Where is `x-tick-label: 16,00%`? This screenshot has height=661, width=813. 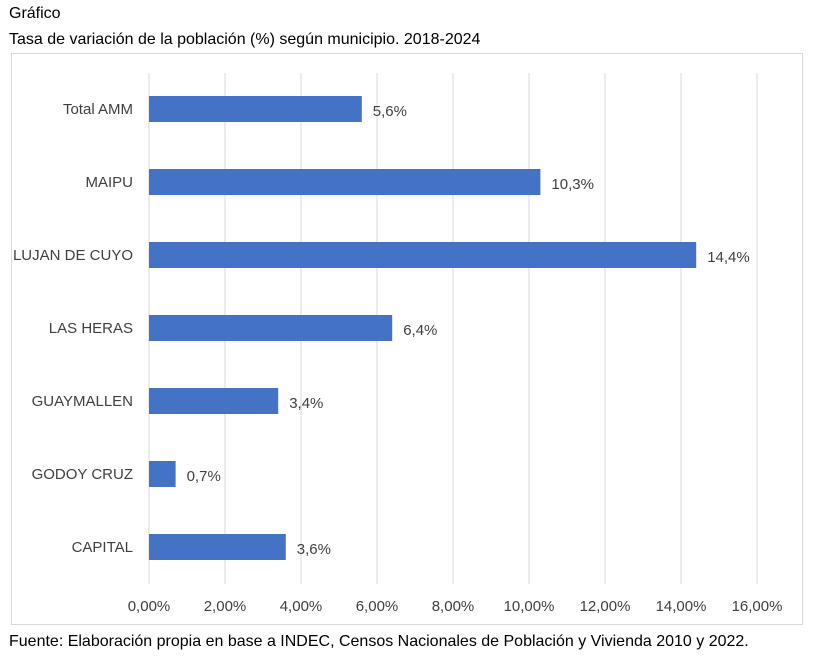 x-tick-label: 16,00% is located at coordinates (757, 606).